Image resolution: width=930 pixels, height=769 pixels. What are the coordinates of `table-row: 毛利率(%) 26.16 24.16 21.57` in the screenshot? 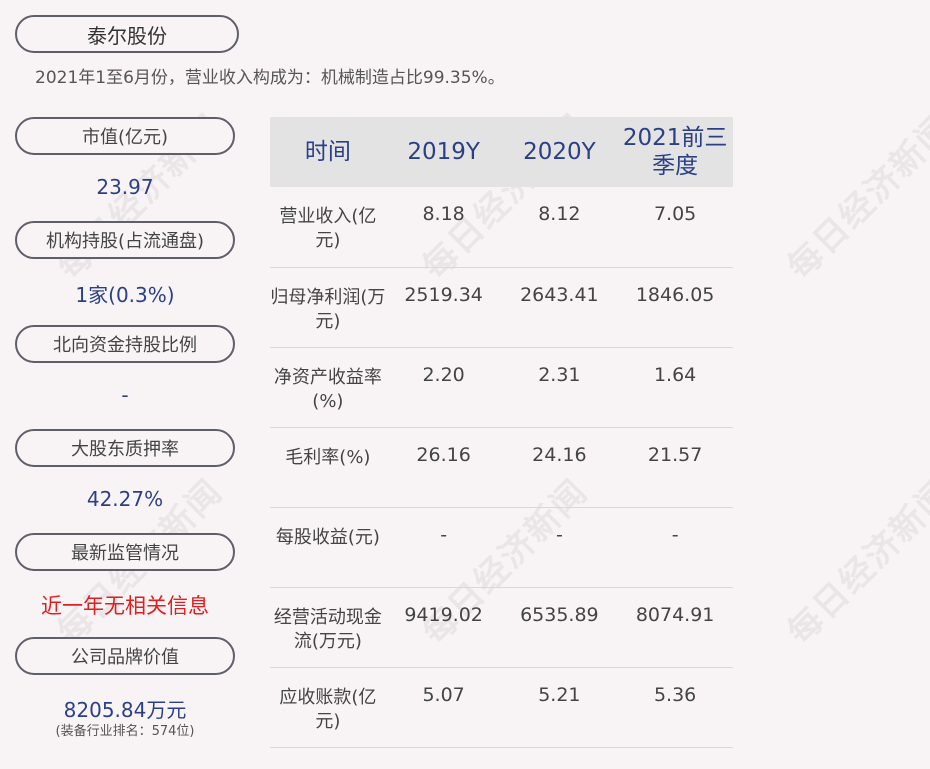 It's located at (501, 467).